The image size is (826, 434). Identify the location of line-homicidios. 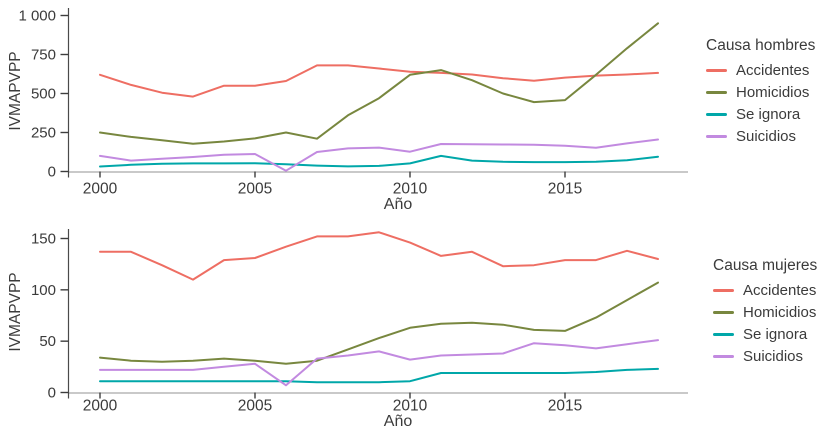
(379, 323).